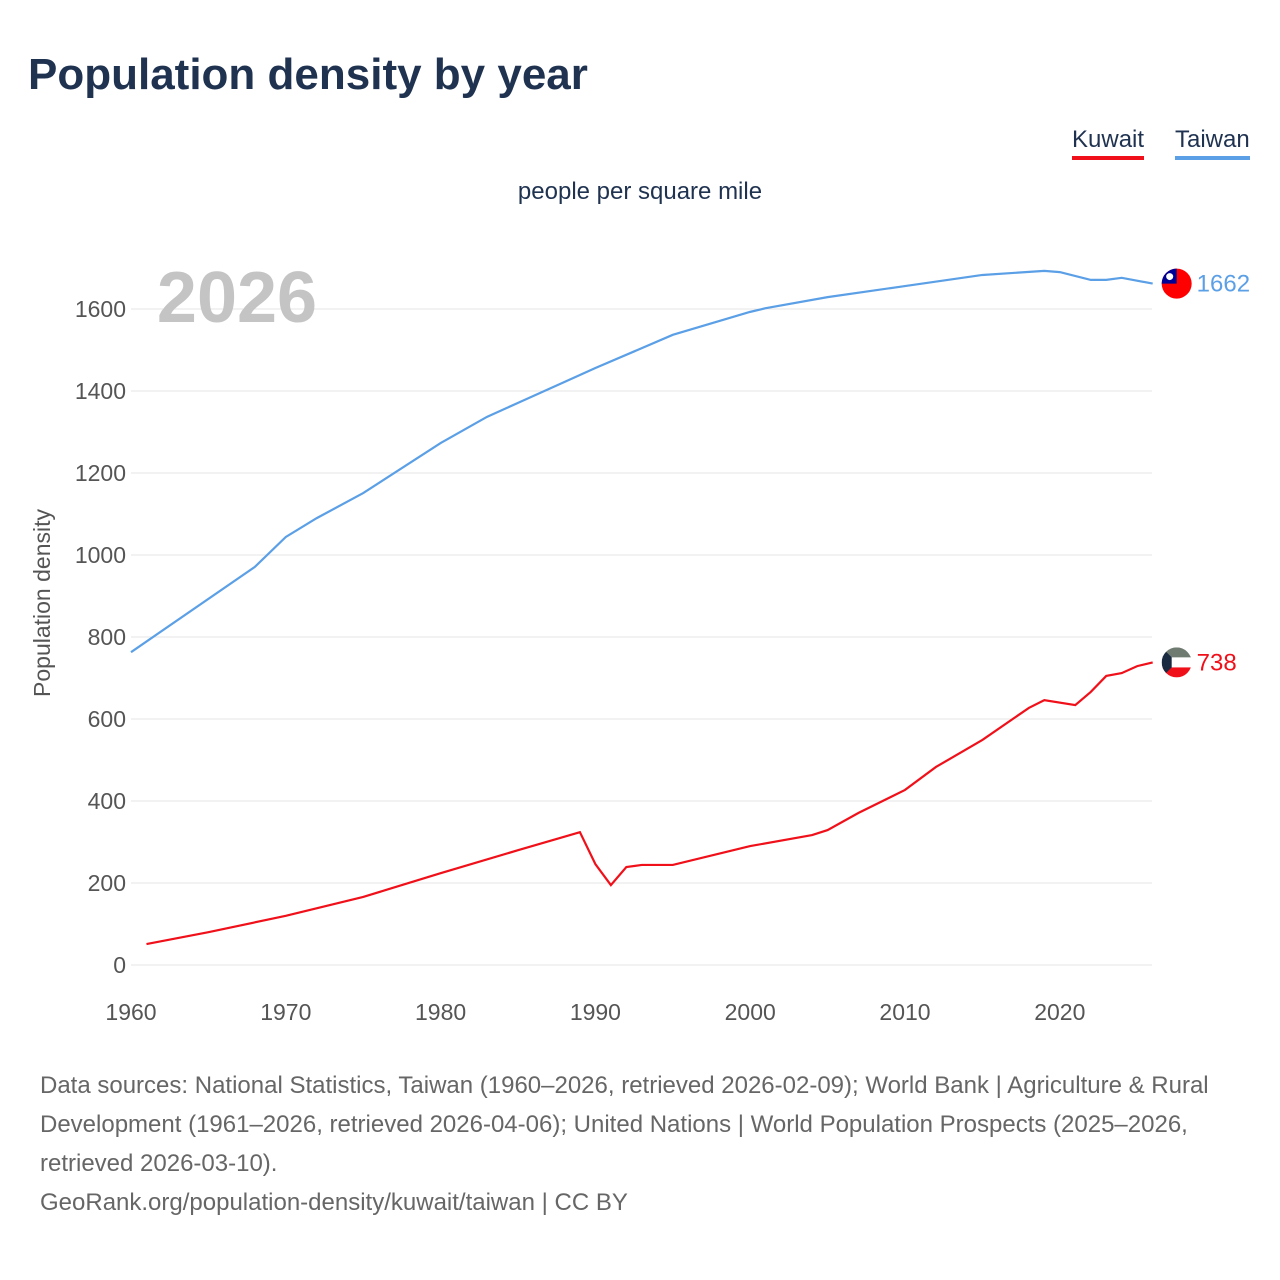 This screenshot has width=1280, height=1280. Describe the element at coordinates (640, 191) in the screenshot. I see `units-label: people per square mile` at that location.